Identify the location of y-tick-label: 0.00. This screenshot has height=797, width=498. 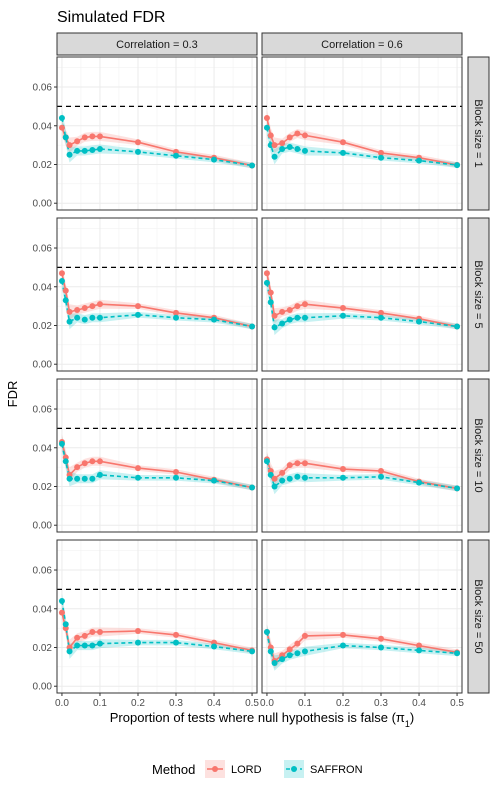
(43, 526).